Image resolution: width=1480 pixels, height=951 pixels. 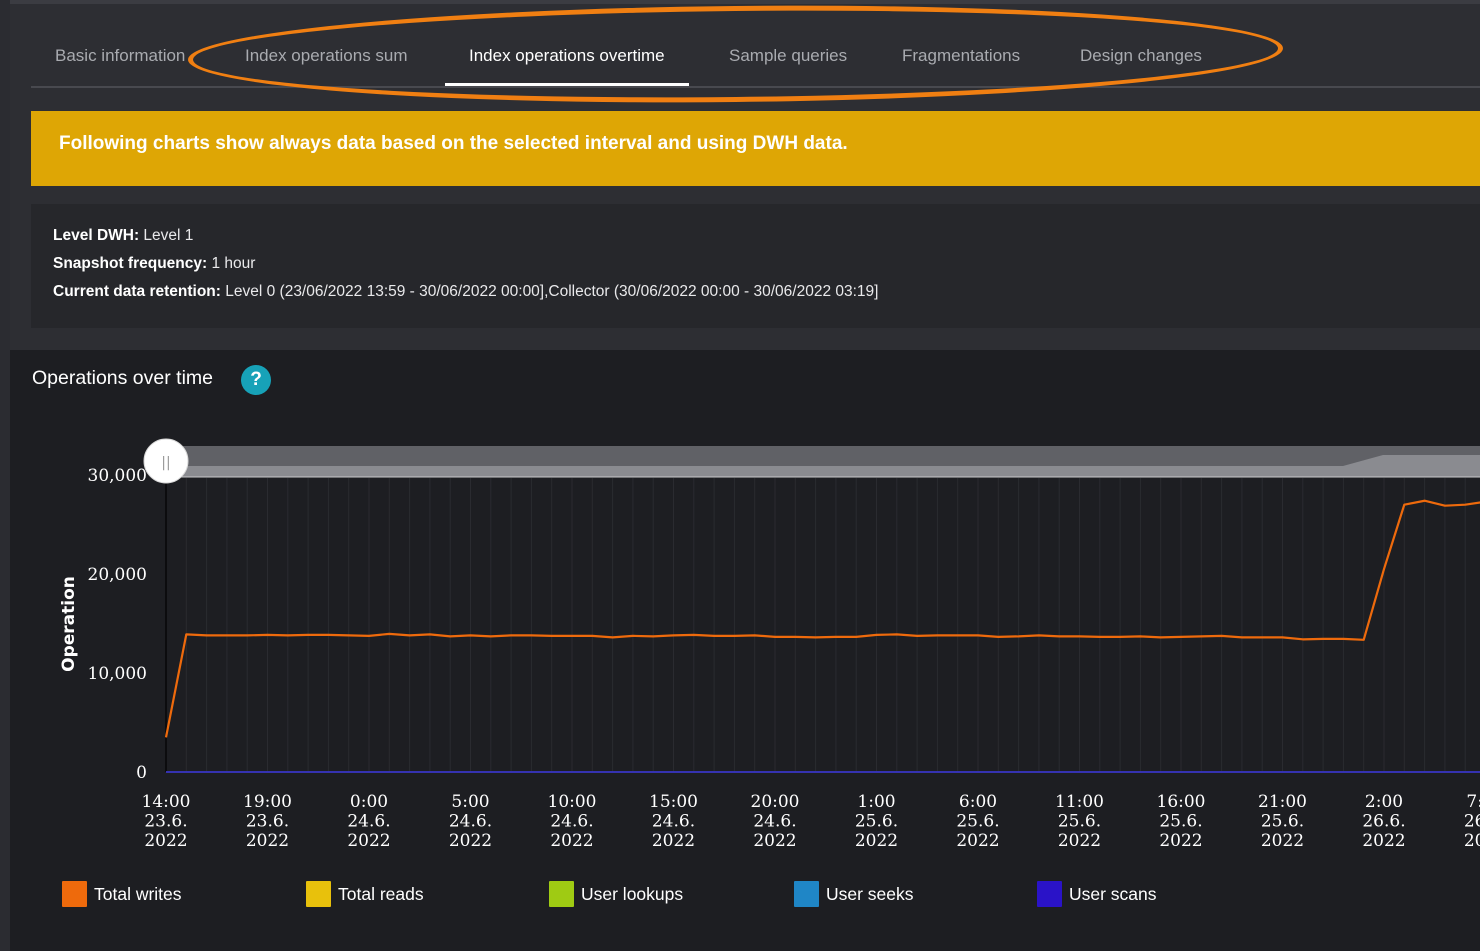 I want to click on chart-title: Operations over time, so click(x=122, y=378).